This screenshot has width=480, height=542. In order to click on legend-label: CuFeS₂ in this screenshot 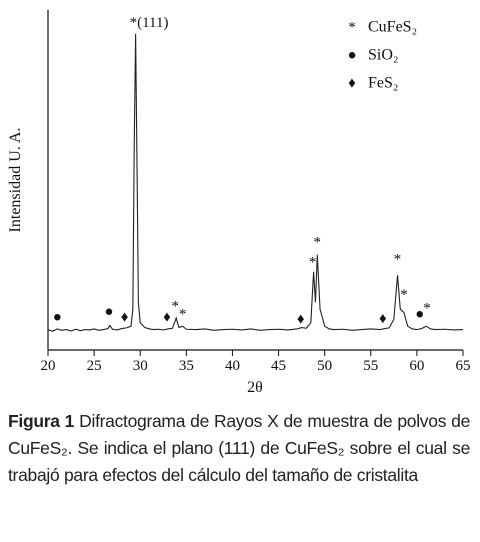, I will do `click(392, 27)`.